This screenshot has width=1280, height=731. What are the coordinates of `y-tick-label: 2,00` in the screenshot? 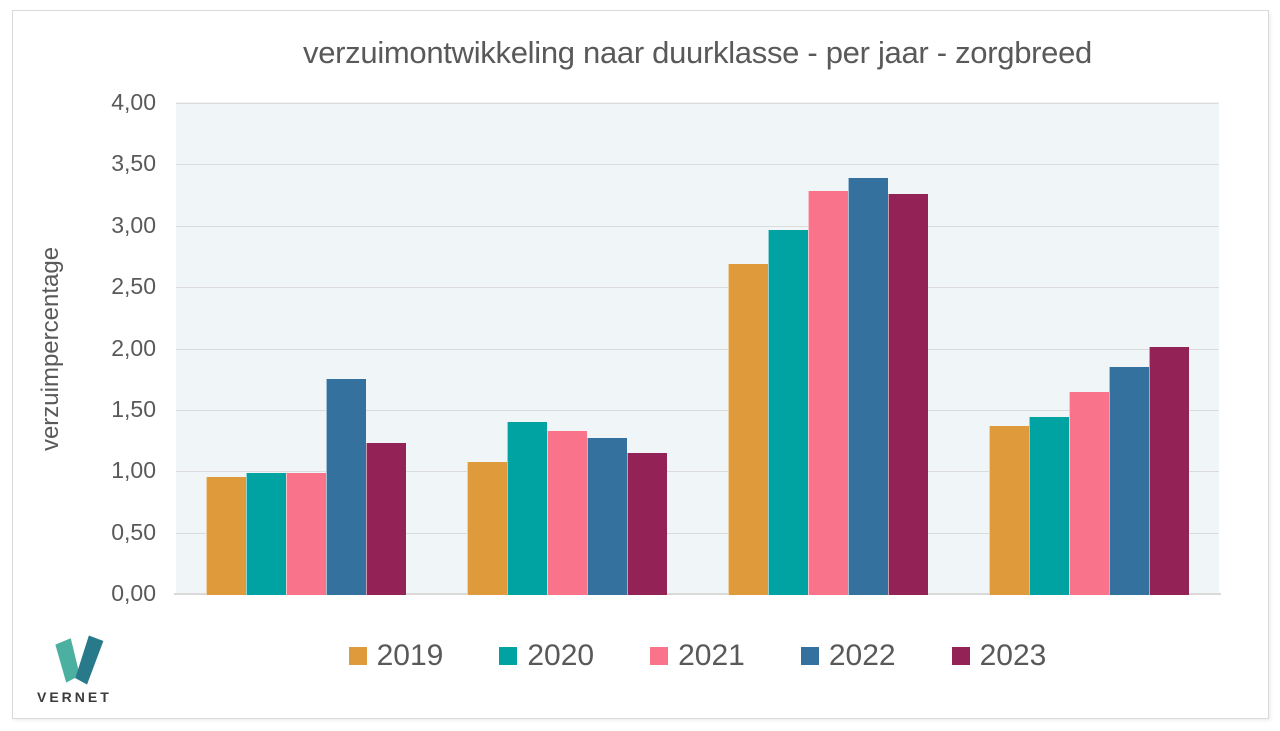 It's located at (133, 347).